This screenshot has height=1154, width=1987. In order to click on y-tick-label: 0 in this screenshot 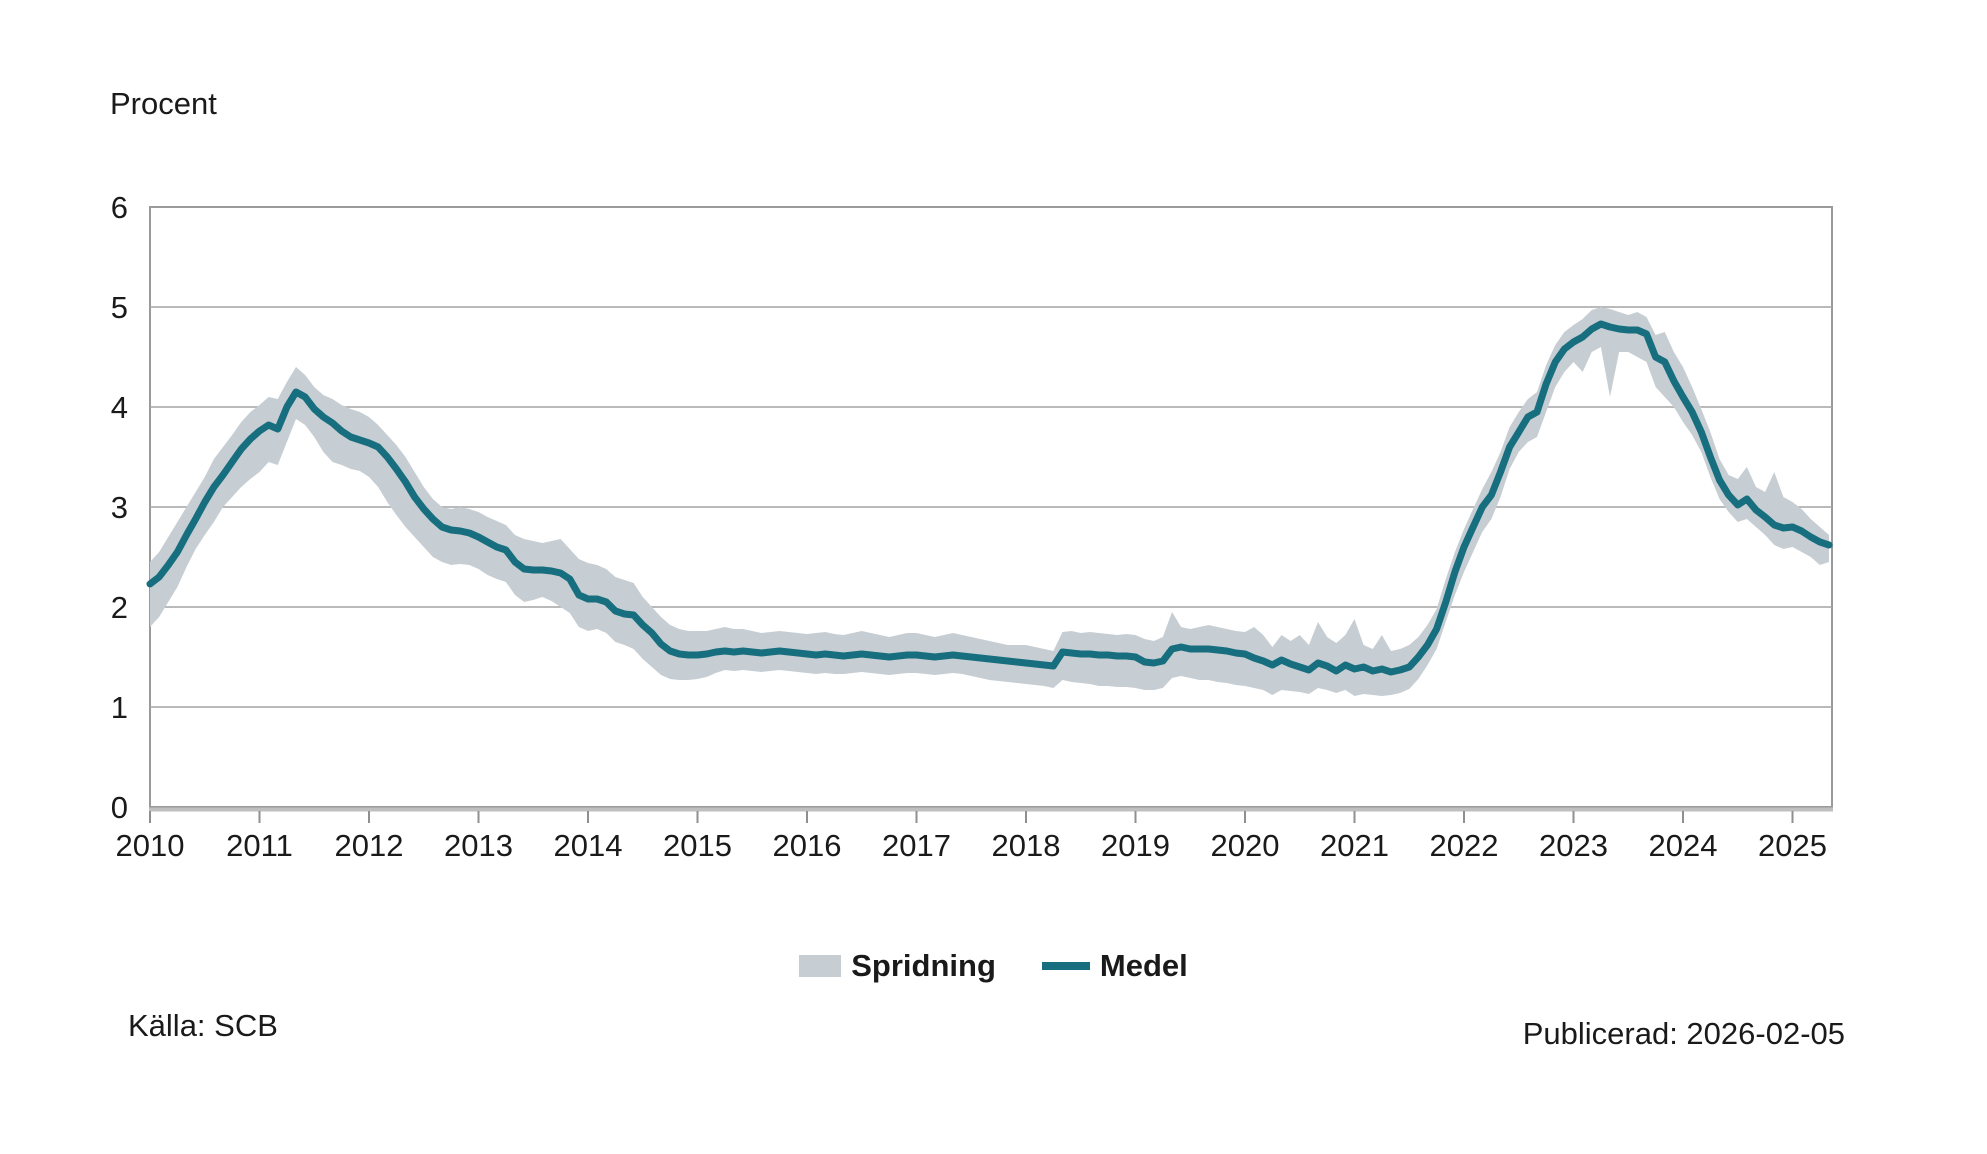, I will do `click(119, 807)`.